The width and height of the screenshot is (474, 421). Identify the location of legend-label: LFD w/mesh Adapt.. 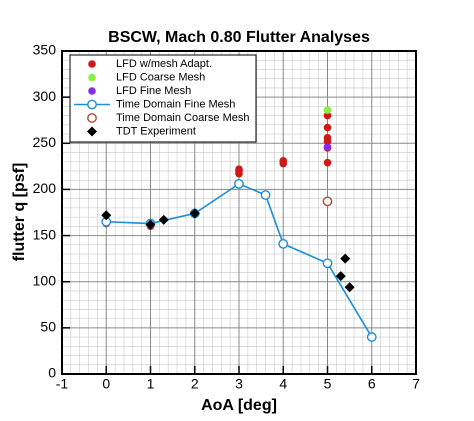
(164, 64).